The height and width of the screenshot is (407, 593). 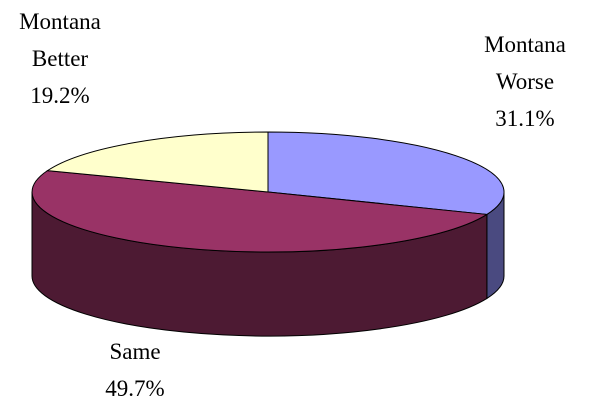 What do you see at coordinates (135, 351) in the screenshot?
I see `slice-name-line-1: Same` at bounding box center [135, 351].